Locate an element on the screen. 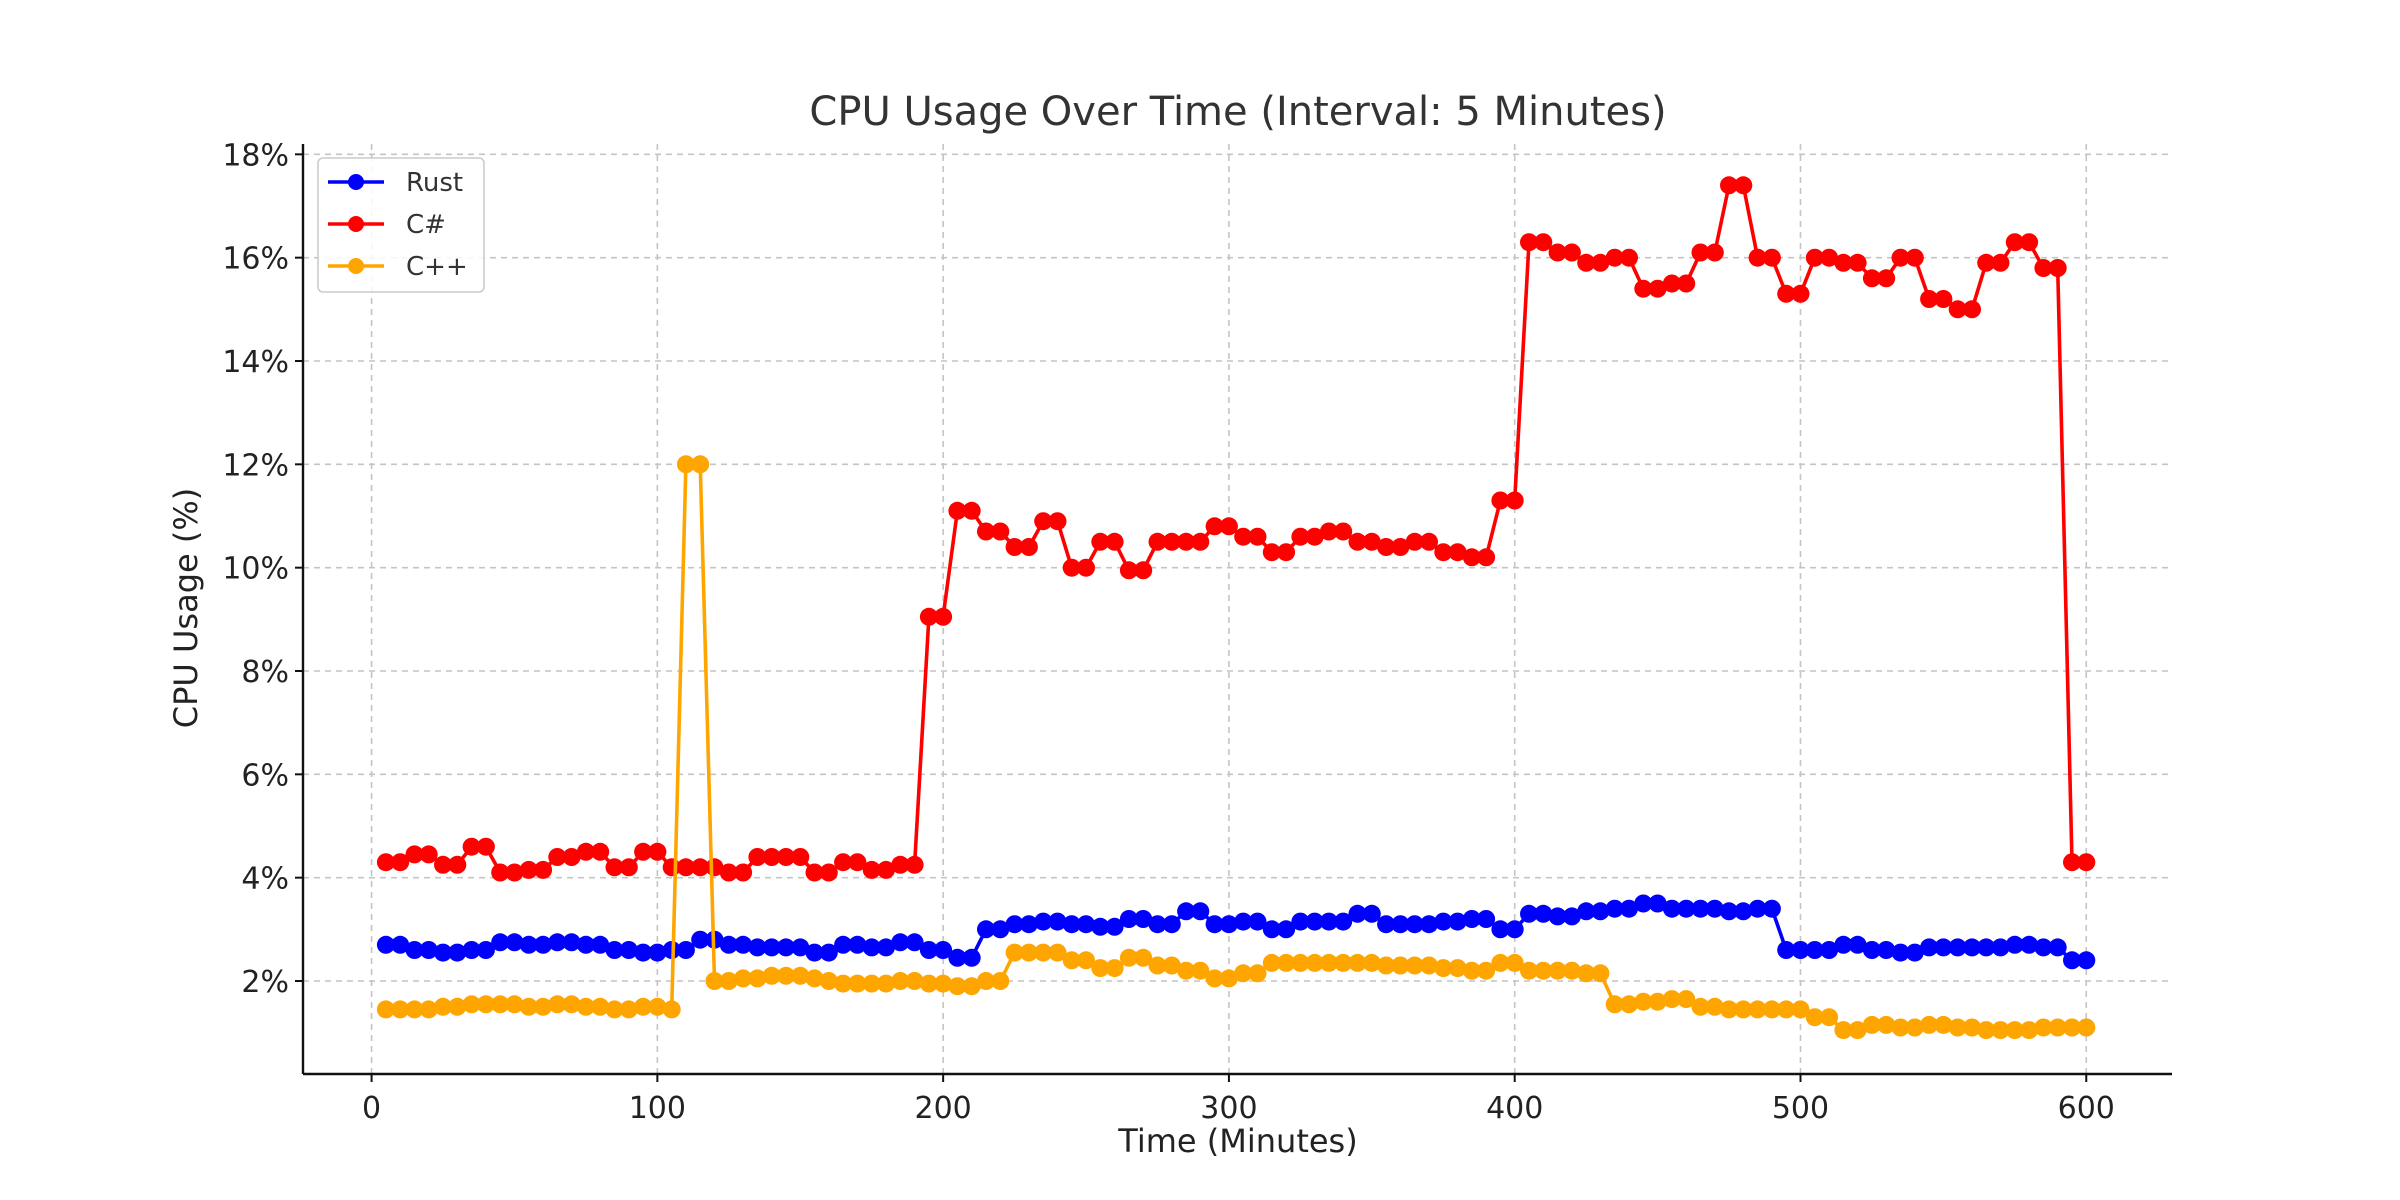 The image size is (2400, 1200). legend-marker-rust is located at coordinates (356, 182).